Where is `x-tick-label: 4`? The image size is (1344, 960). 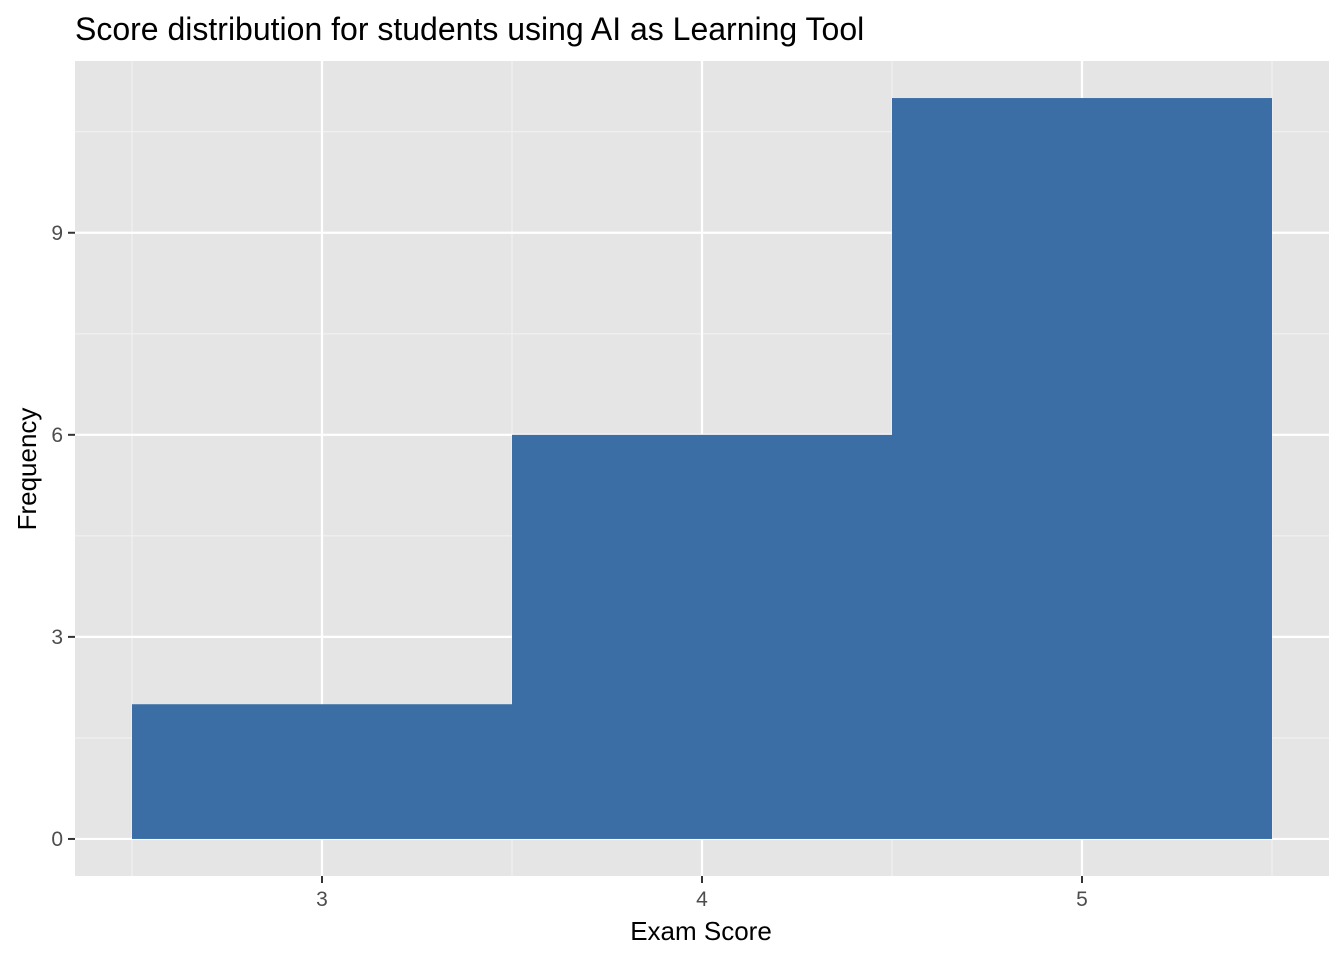
x-tick-label: 4 is located at coordinates (702, 899).